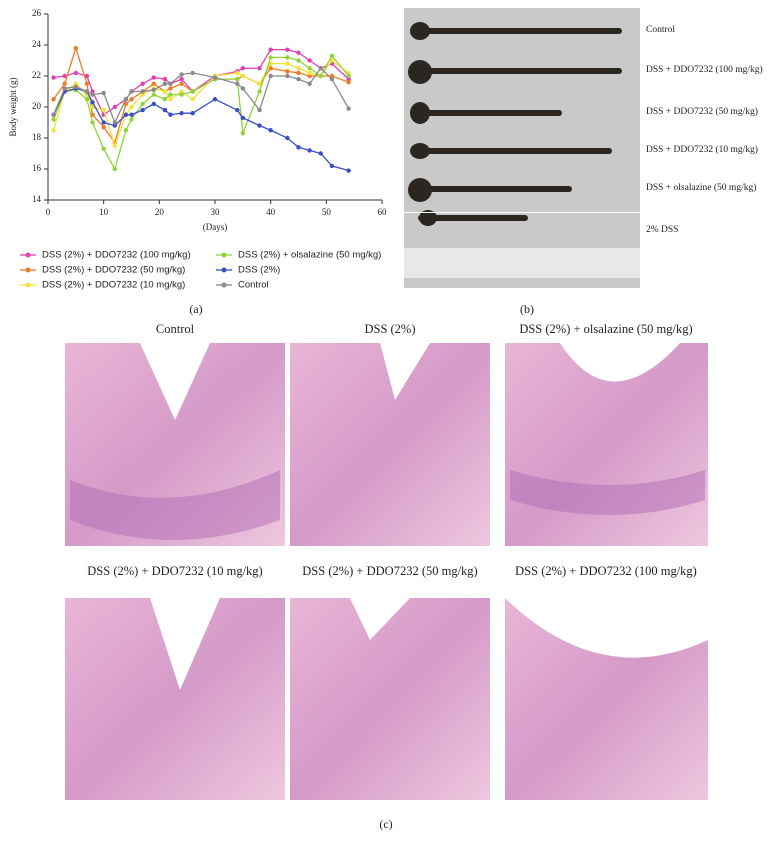 The width and height of the screenshot is (774, 847). What do you see at coordinates (605, 329) in the screenshot?
I see `histology-title: DSS (2%) + olsalazine (50 mg/kg)` at bounding box center [605, 329].